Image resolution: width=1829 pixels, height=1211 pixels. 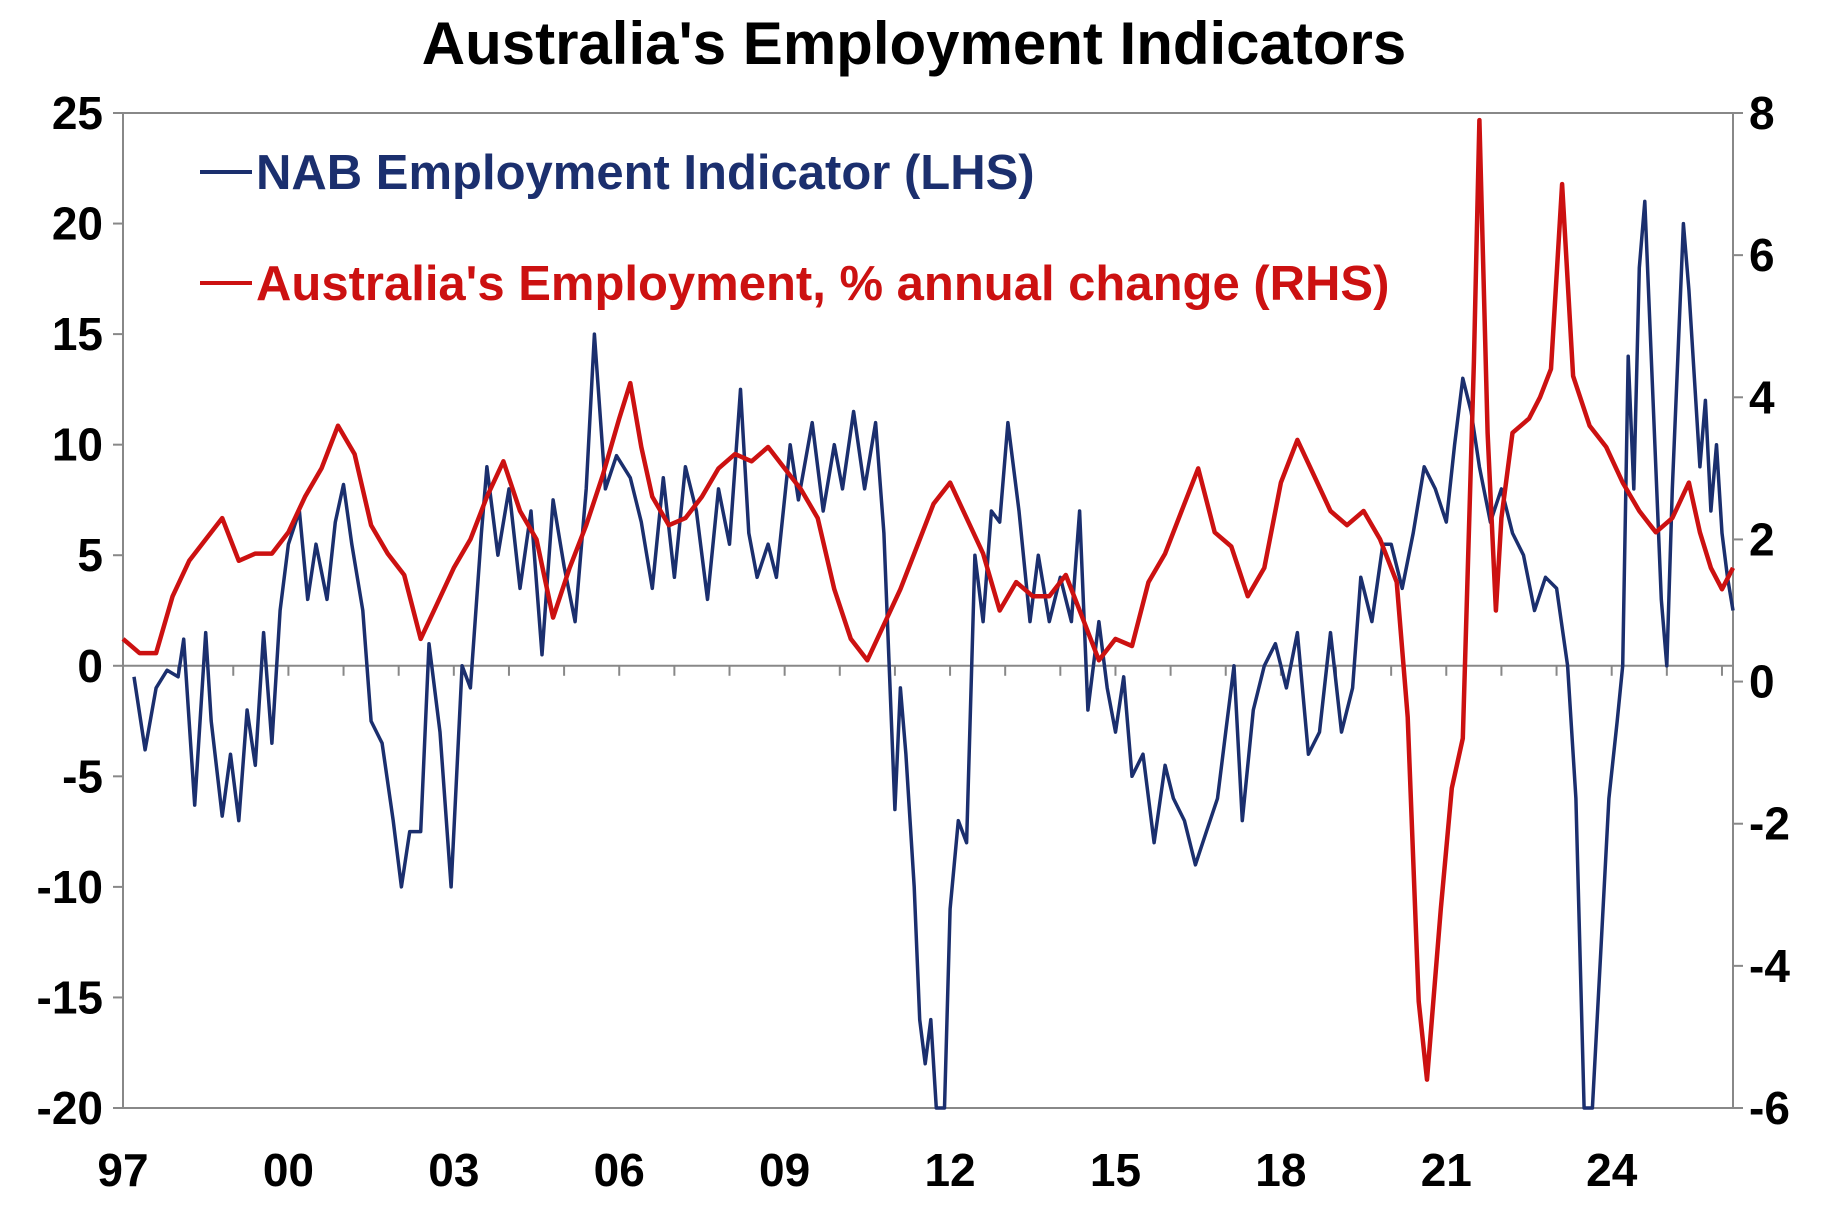 What do you see at coordinates (1280, 1170) in the screenshot?
I see `x-tick-label: 18` at bounding box center [1280, 1170].